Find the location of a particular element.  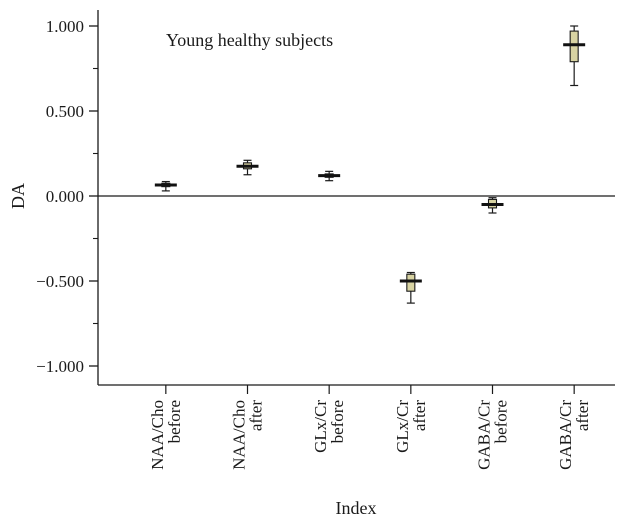

x-axis-title: Index is located at coordinates (356, 508).